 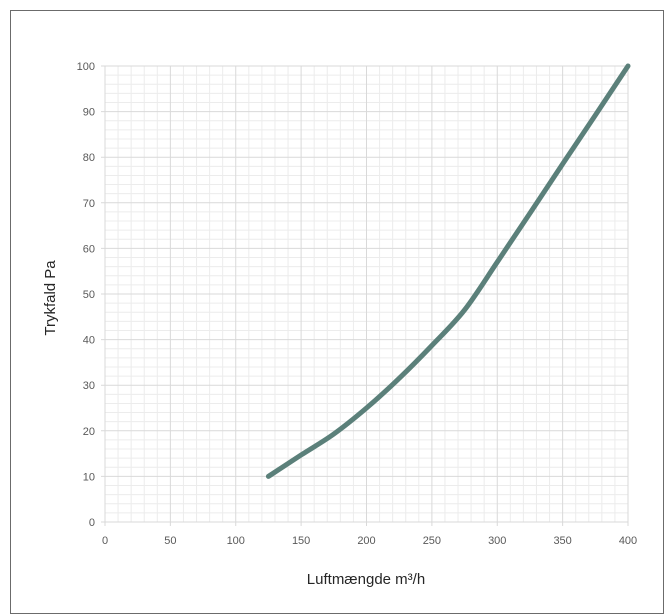 What do you see at coordinates (432, 541) in the screenshot?
I see `x-tick-label: 250` at bounding box center [432, 541].